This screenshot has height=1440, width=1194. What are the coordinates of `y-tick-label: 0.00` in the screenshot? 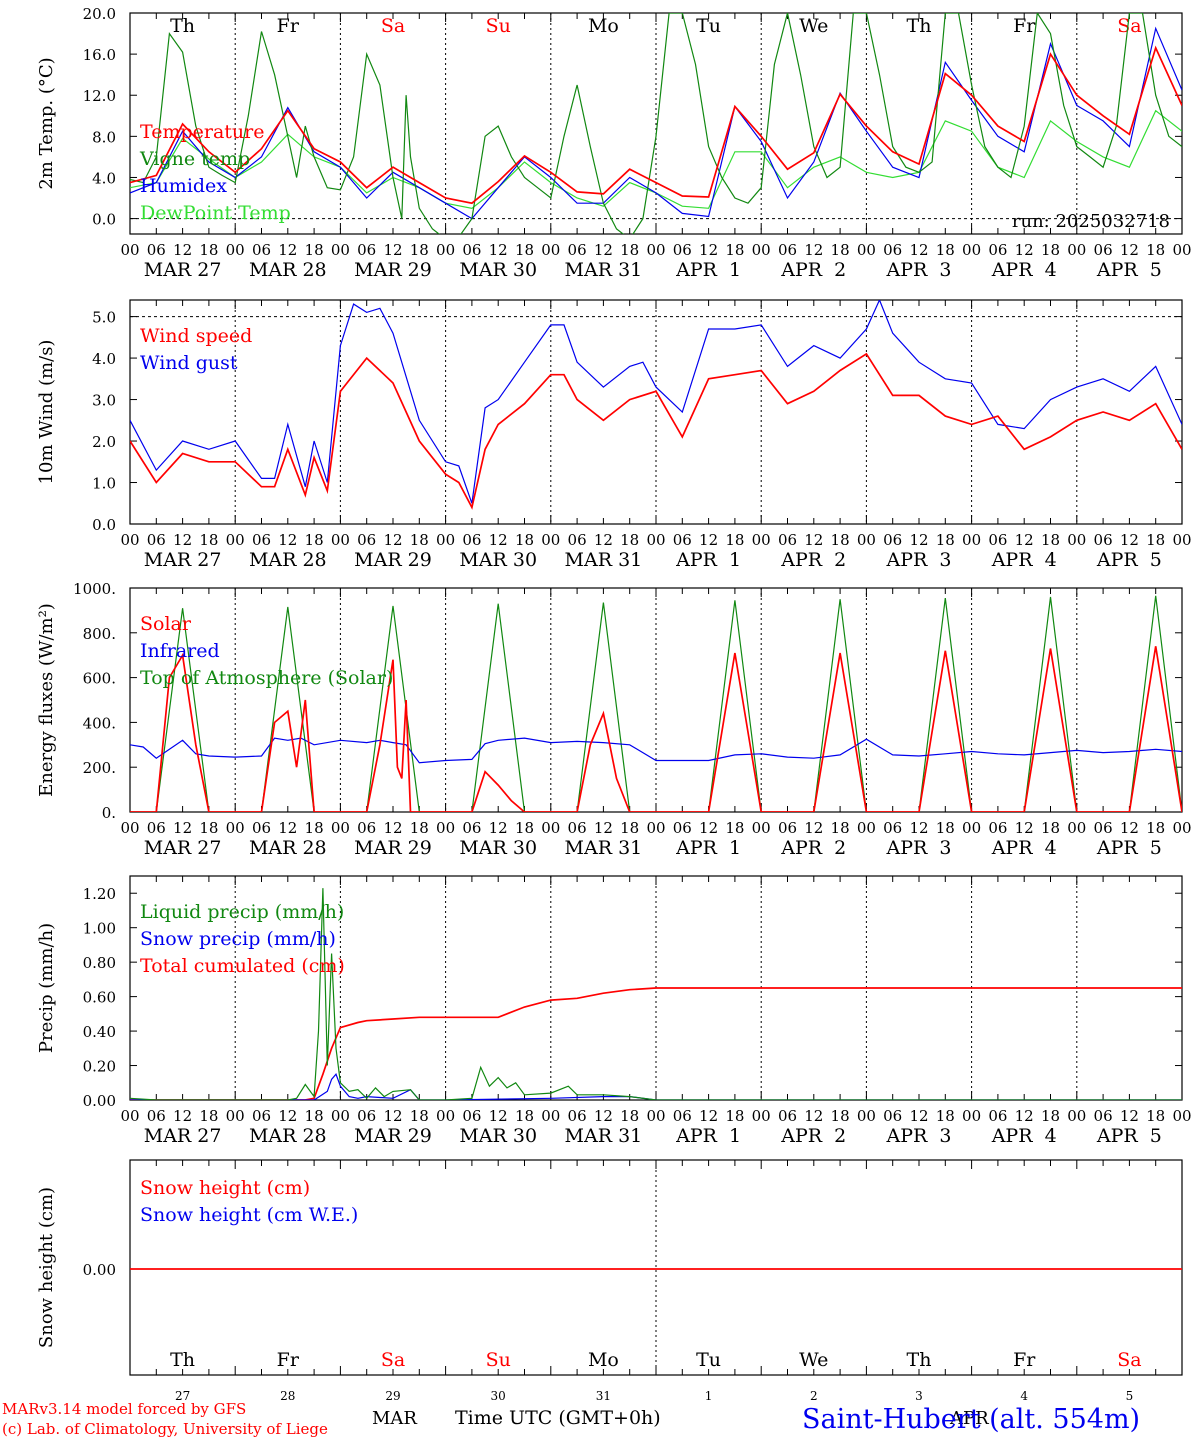 It's located at (99, 1101).